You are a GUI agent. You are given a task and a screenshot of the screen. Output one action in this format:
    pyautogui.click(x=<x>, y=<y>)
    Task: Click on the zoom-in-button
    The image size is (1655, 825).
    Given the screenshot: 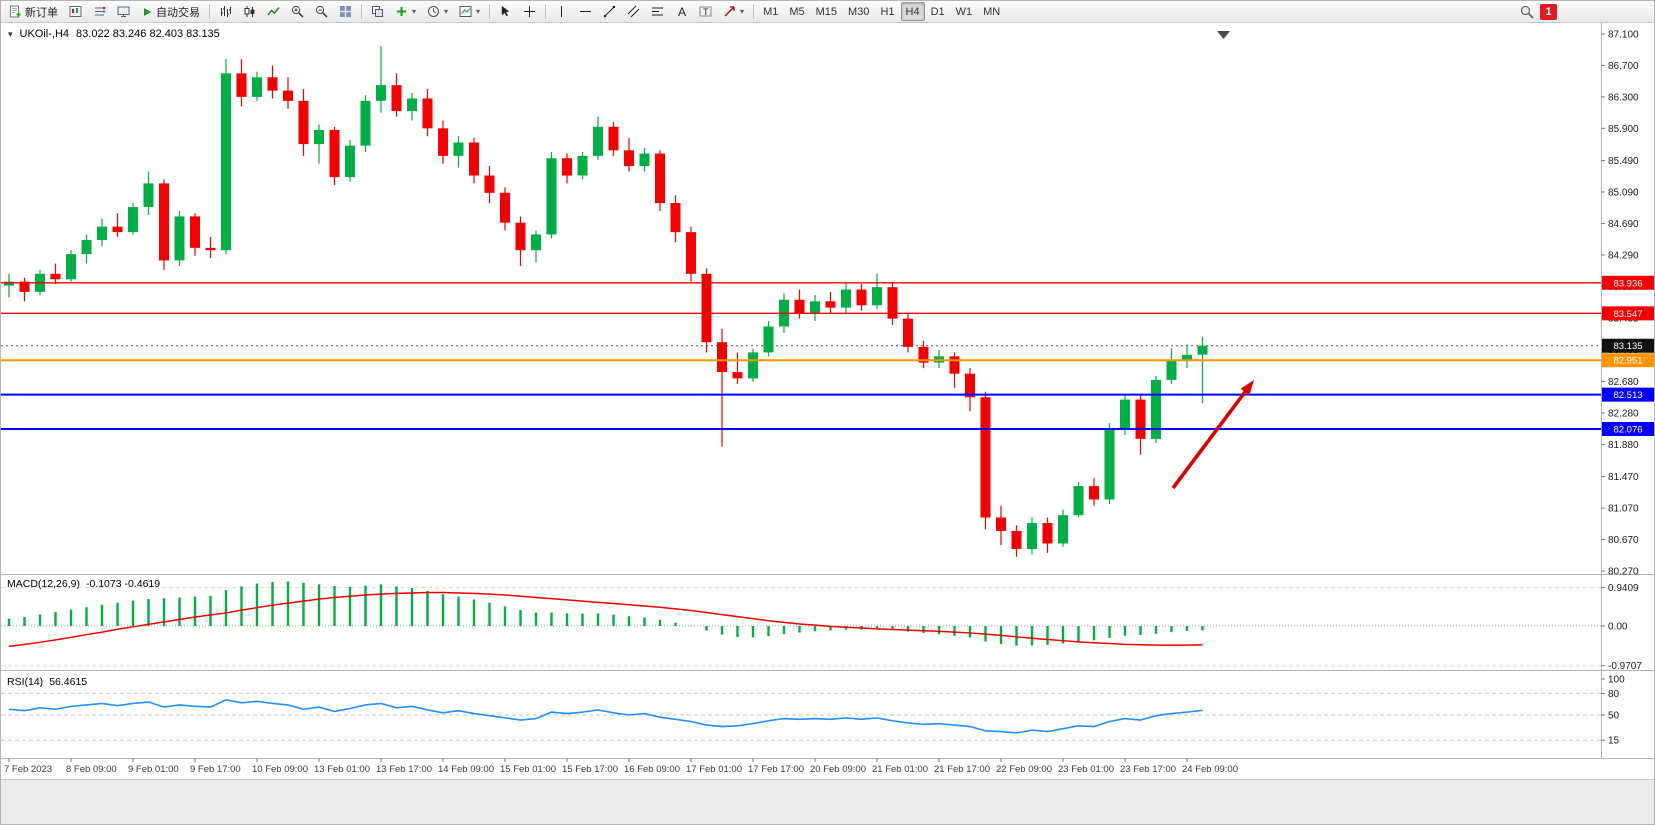 What is the action you would take?
    pyautogui.click(x=297, y=11)
    